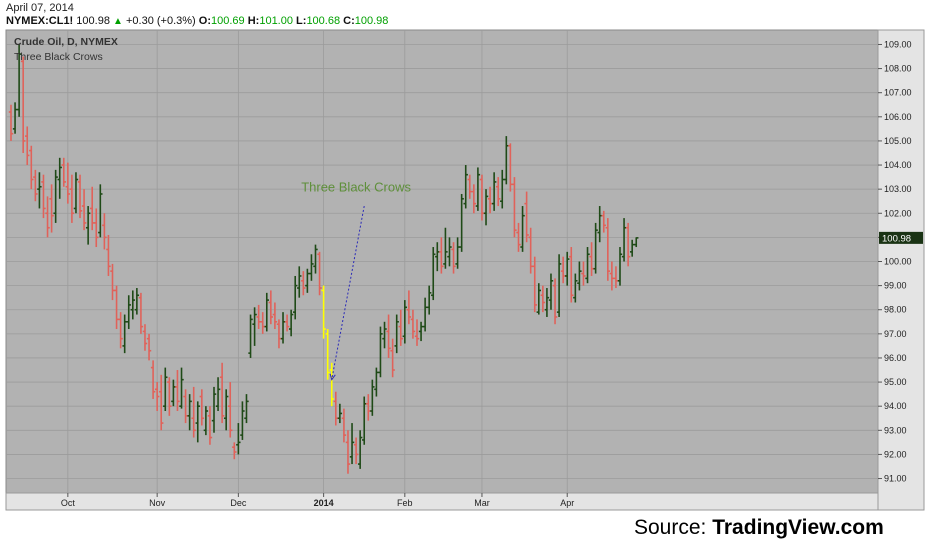  Describe the element at coordinates (40, 8) in the screenshot. I see `header-date: April 07, 2014` at that location.